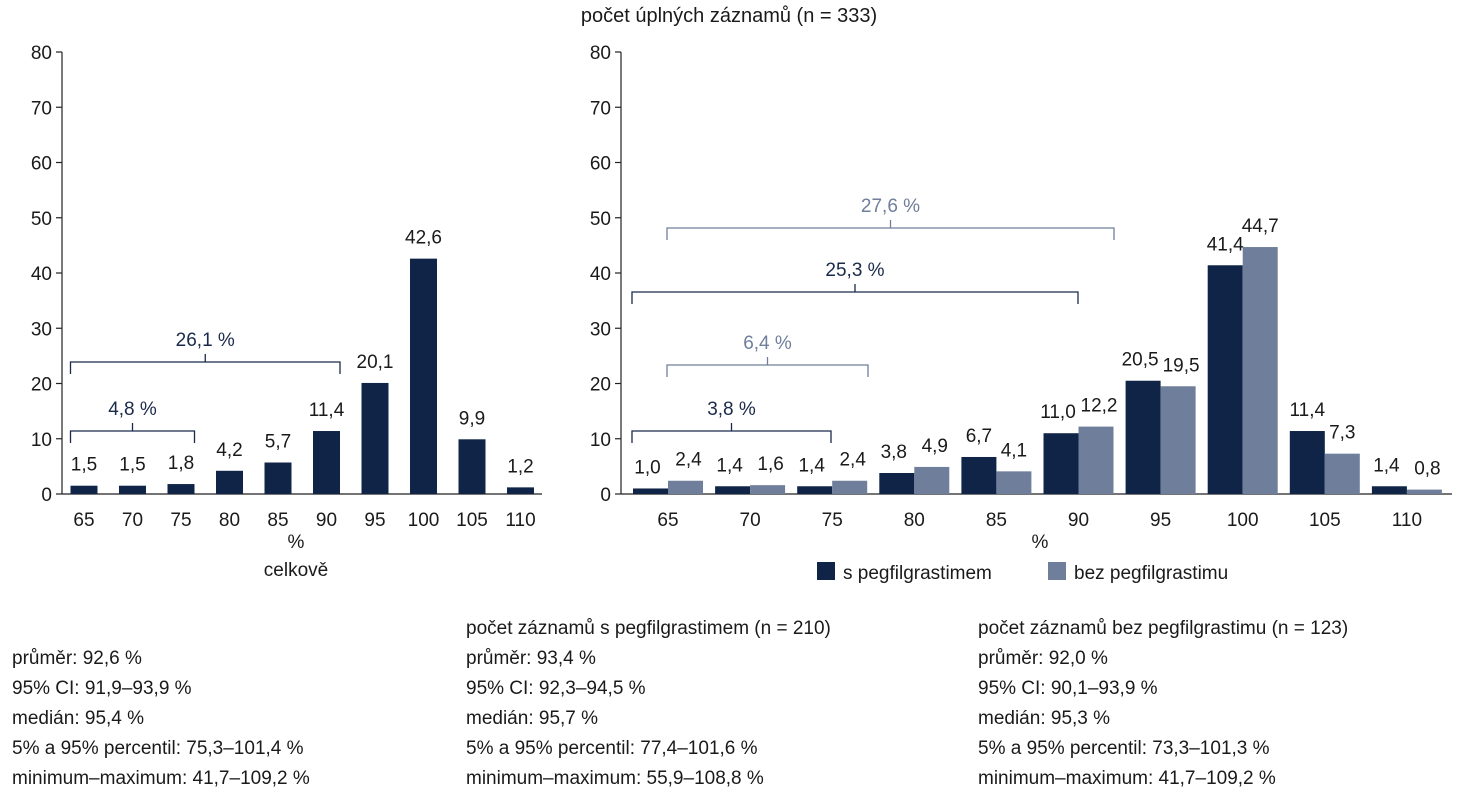  What do you see at coordinates (78, 718) in the screenshot?
I see `stats-line: medián: 95,4 %` at bounding box center [78, 718].